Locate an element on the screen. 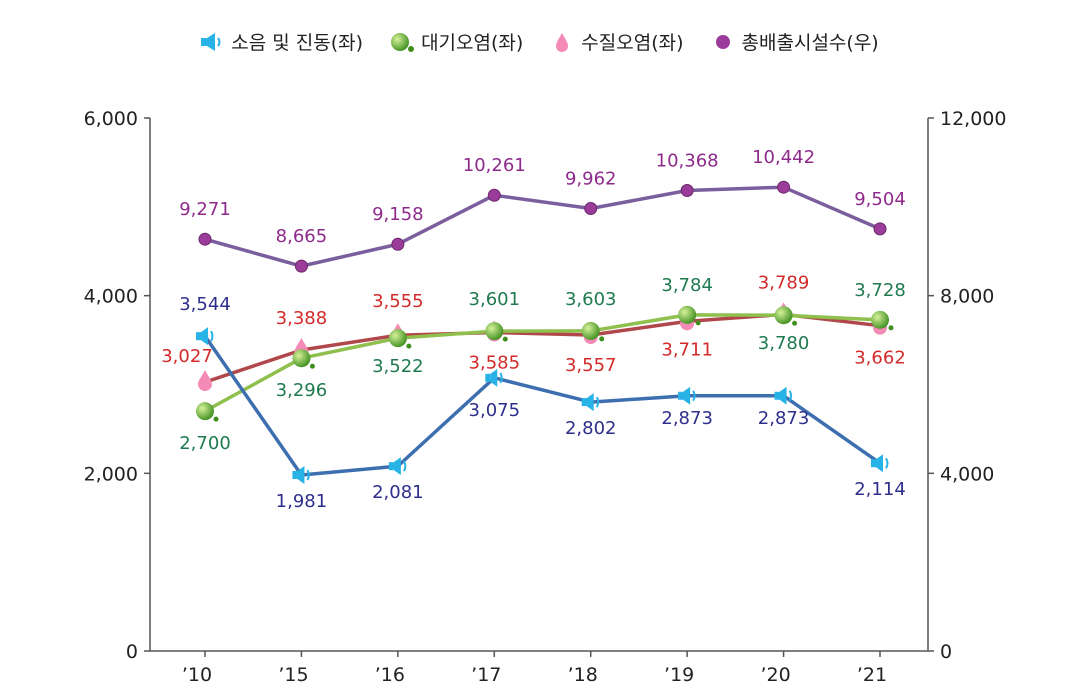 This screenshot has width=1078, height=690. series-line-air is located at coordinates (542, 363).